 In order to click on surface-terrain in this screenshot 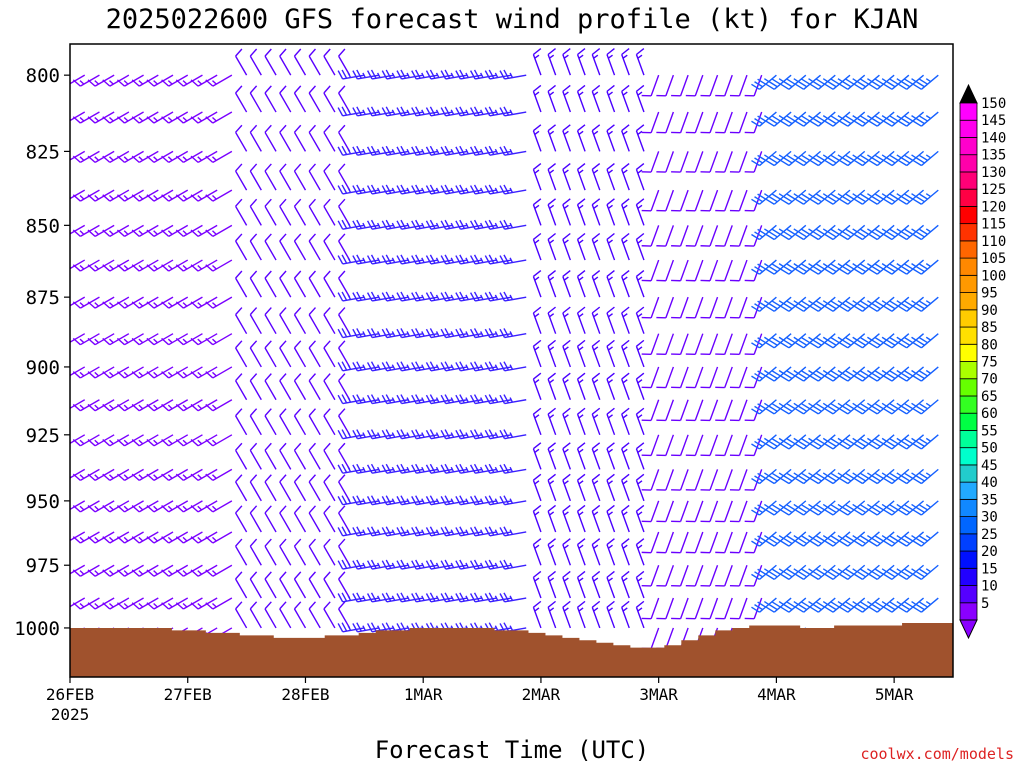, I will do `click(511, 649)`.